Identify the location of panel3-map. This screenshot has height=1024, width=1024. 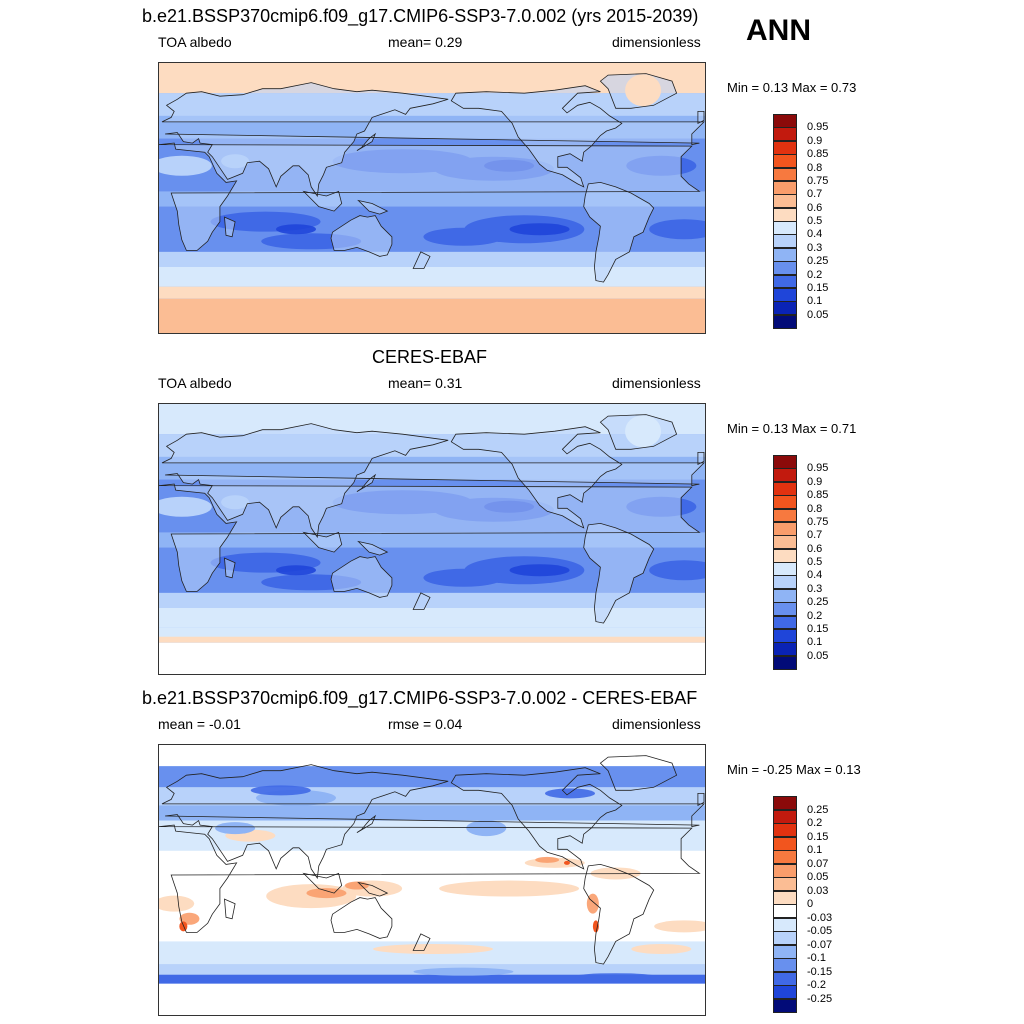
(432, 880).